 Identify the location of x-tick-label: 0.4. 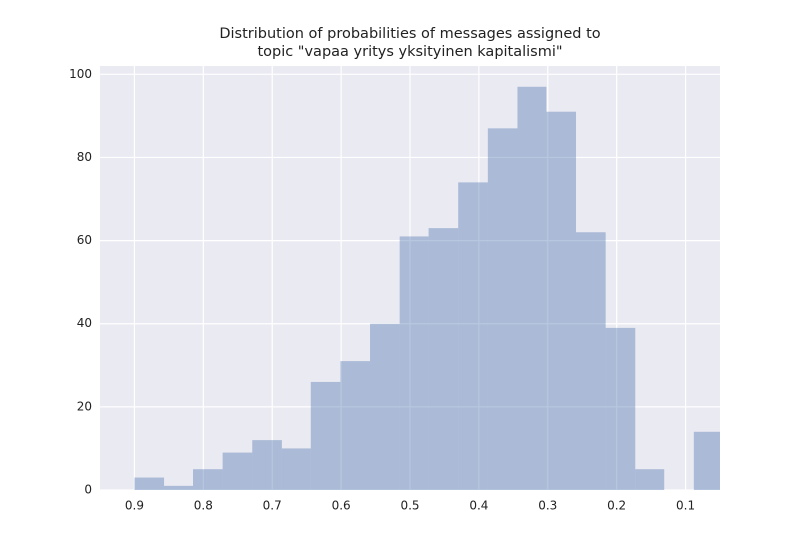
(478, 506).